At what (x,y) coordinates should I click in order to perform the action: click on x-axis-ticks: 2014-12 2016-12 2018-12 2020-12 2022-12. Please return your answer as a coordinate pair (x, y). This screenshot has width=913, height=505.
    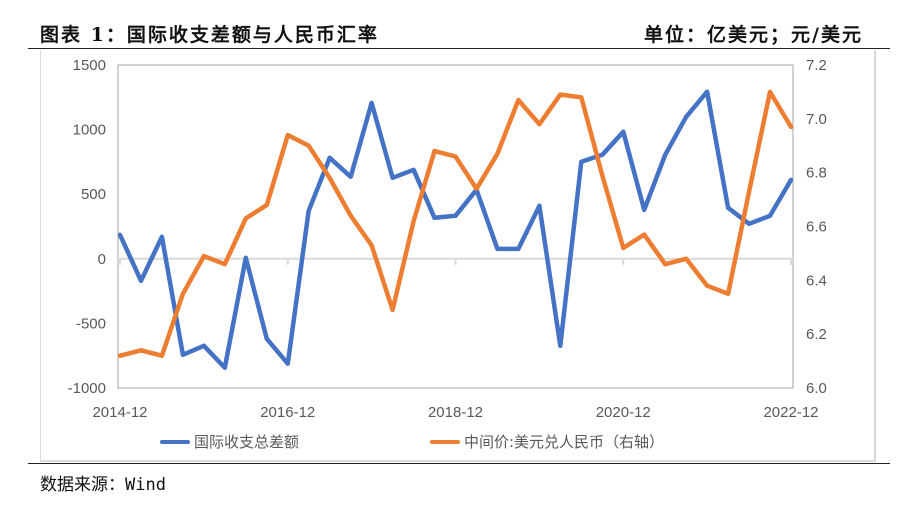
    Looking at the image, I should click on (455, 412).